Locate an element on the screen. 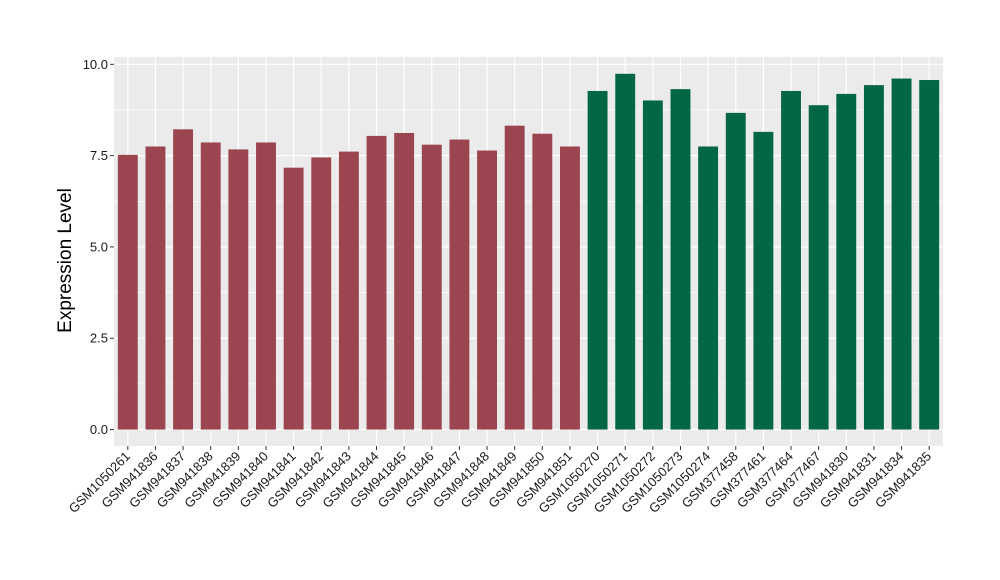 The width and height of the screenshot is (1000, 580). bar-gsm941831 is located at coordinates (873, 257).